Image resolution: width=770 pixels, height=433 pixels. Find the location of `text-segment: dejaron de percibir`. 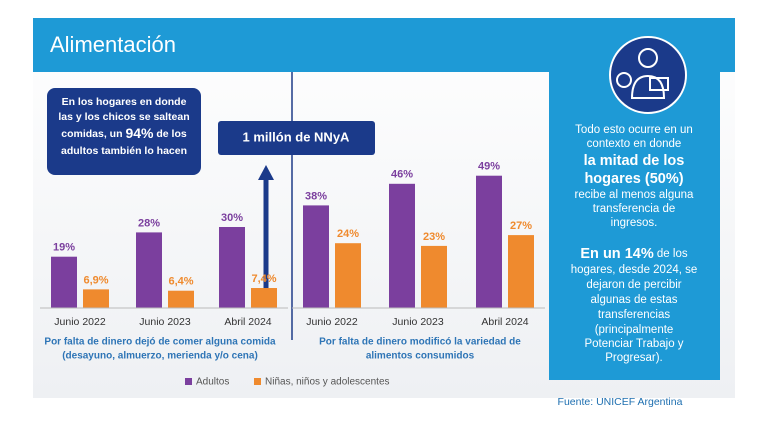

text-segment: dejaron de percibir is located at coordinates (633, 285).